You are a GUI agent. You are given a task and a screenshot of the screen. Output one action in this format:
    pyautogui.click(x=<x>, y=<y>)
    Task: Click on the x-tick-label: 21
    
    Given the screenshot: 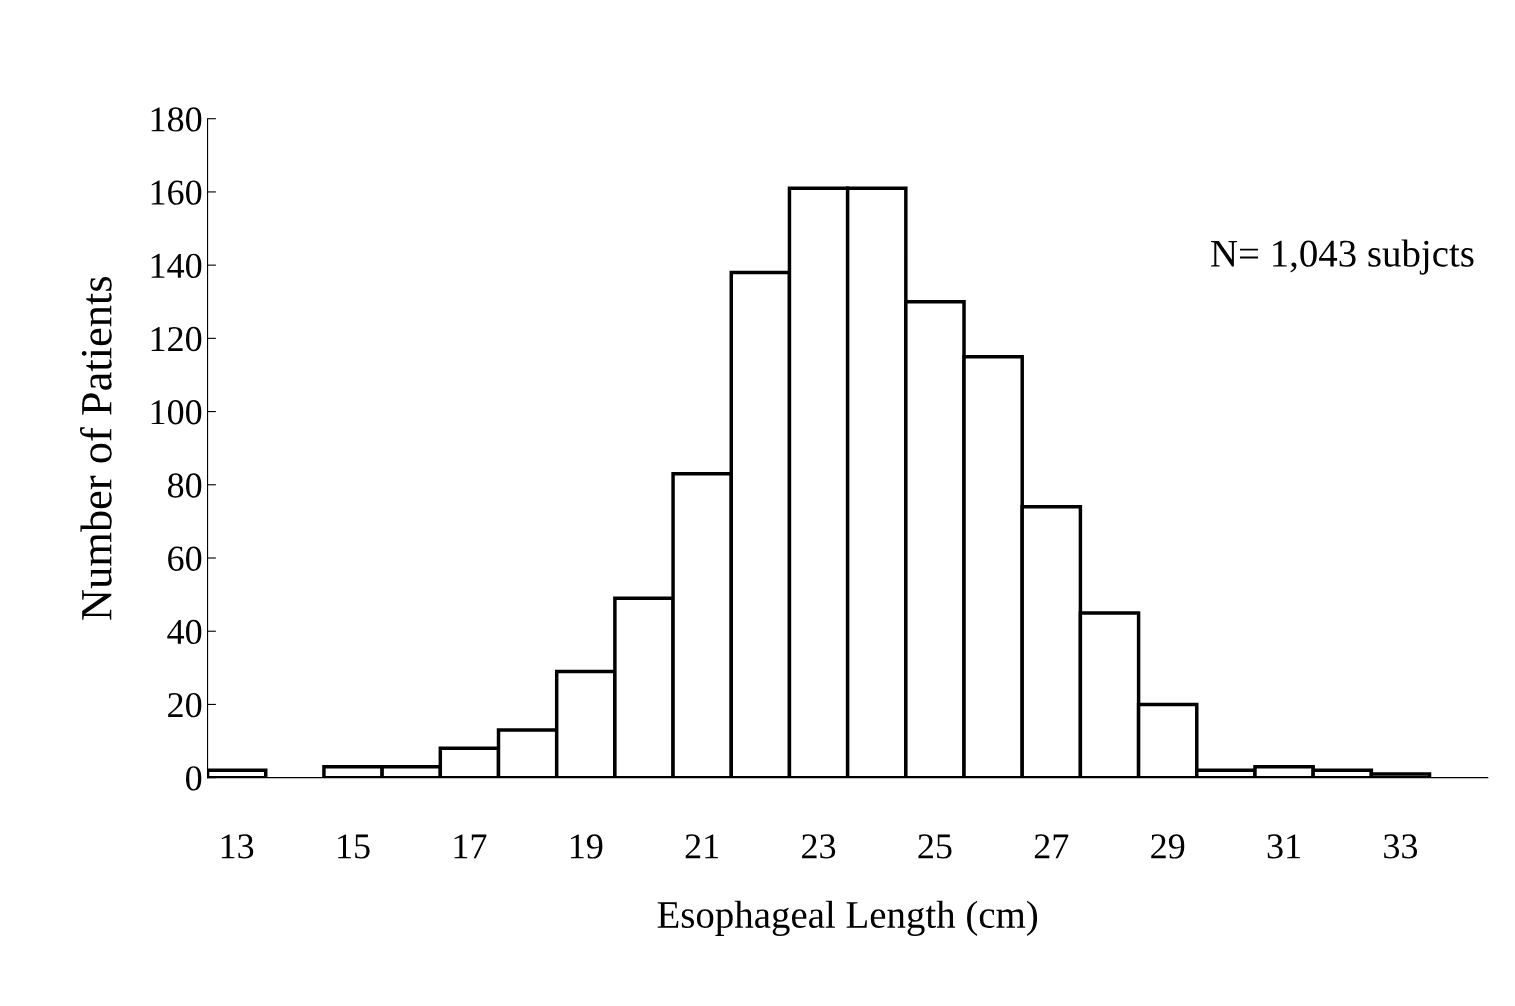 What is the action you would take?
    pyautogui.click(x=702, y=846)
    